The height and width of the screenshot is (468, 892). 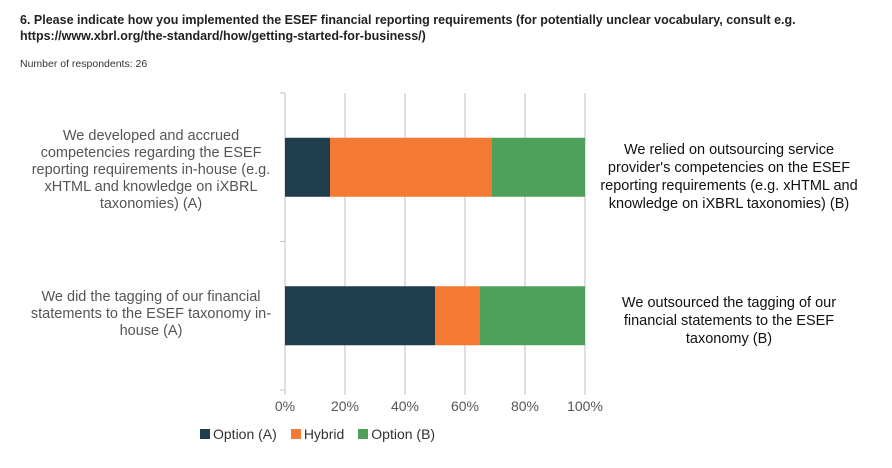 I want to click on legend-swatch-option-a, so click(x=205, y=434).